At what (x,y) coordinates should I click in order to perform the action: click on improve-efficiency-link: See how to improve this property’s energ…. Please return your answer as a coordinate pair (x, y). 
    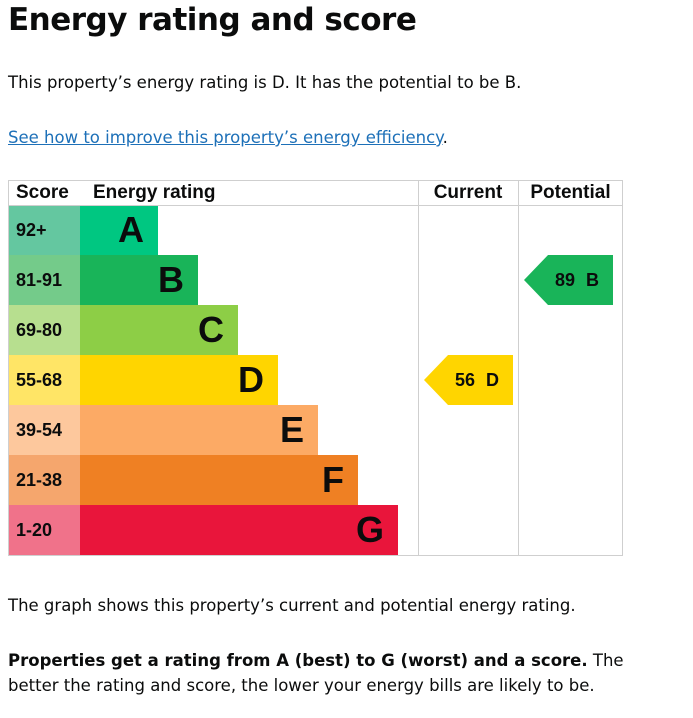
    Looking at the image, I should click on (225, 137).